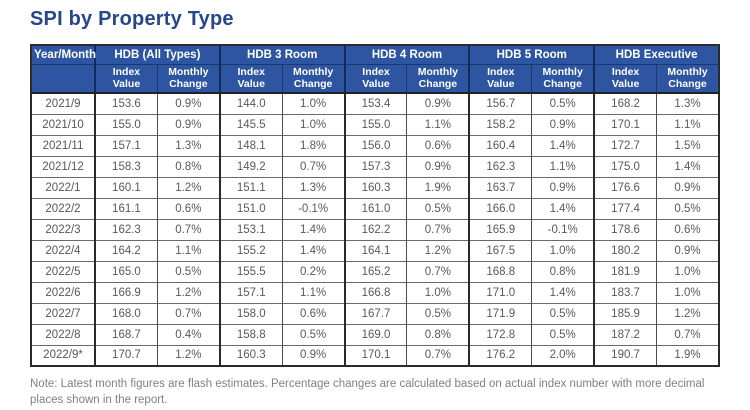 The height and width of the screenshot is (410, 750). I want to click on index-value-cell: 166.0, so click(500, 208).